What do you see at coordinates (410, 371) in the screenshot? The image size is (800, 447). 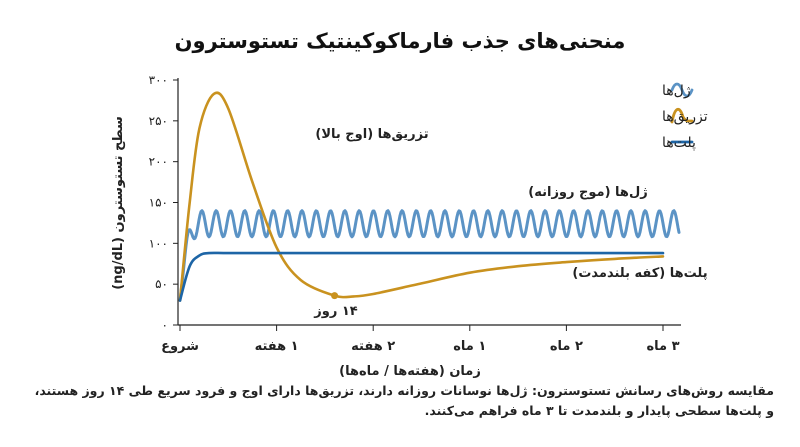 I see `x-axis-label: زمان (هفته‌ها / ماه‌ها)` at bounding box center [410, 371].